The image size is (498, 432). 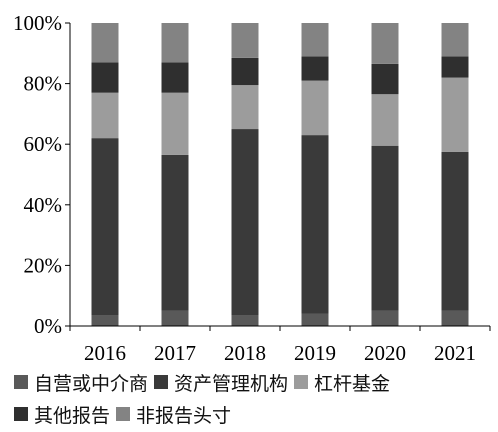 What do you see at coordinates (43, 84) in the screenshot?
I see `y-tick-label: 80%` at bounding box center [43, 84].